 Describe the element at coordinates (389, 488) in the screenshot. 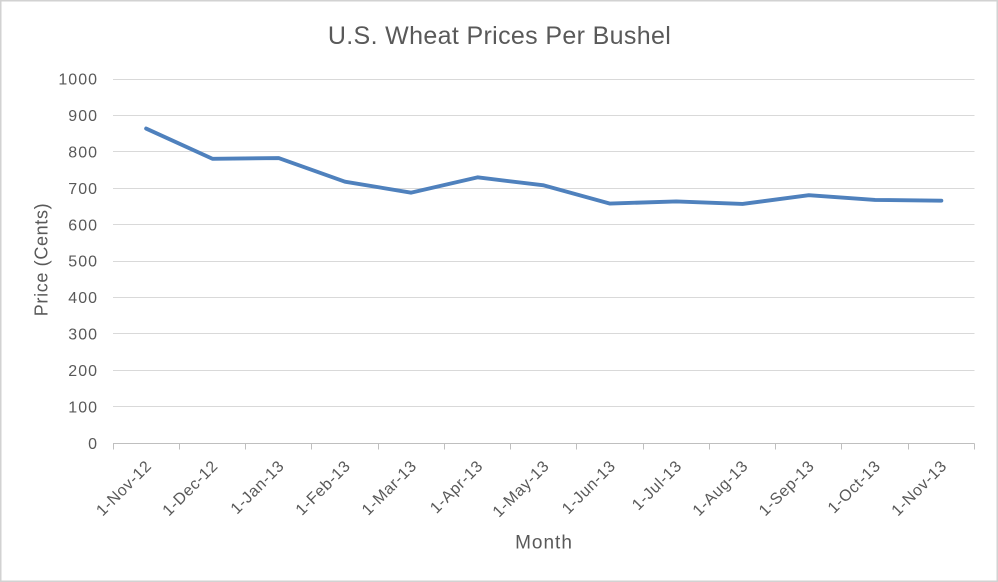

I see `svg-text: 1-Mar-13` at that location.